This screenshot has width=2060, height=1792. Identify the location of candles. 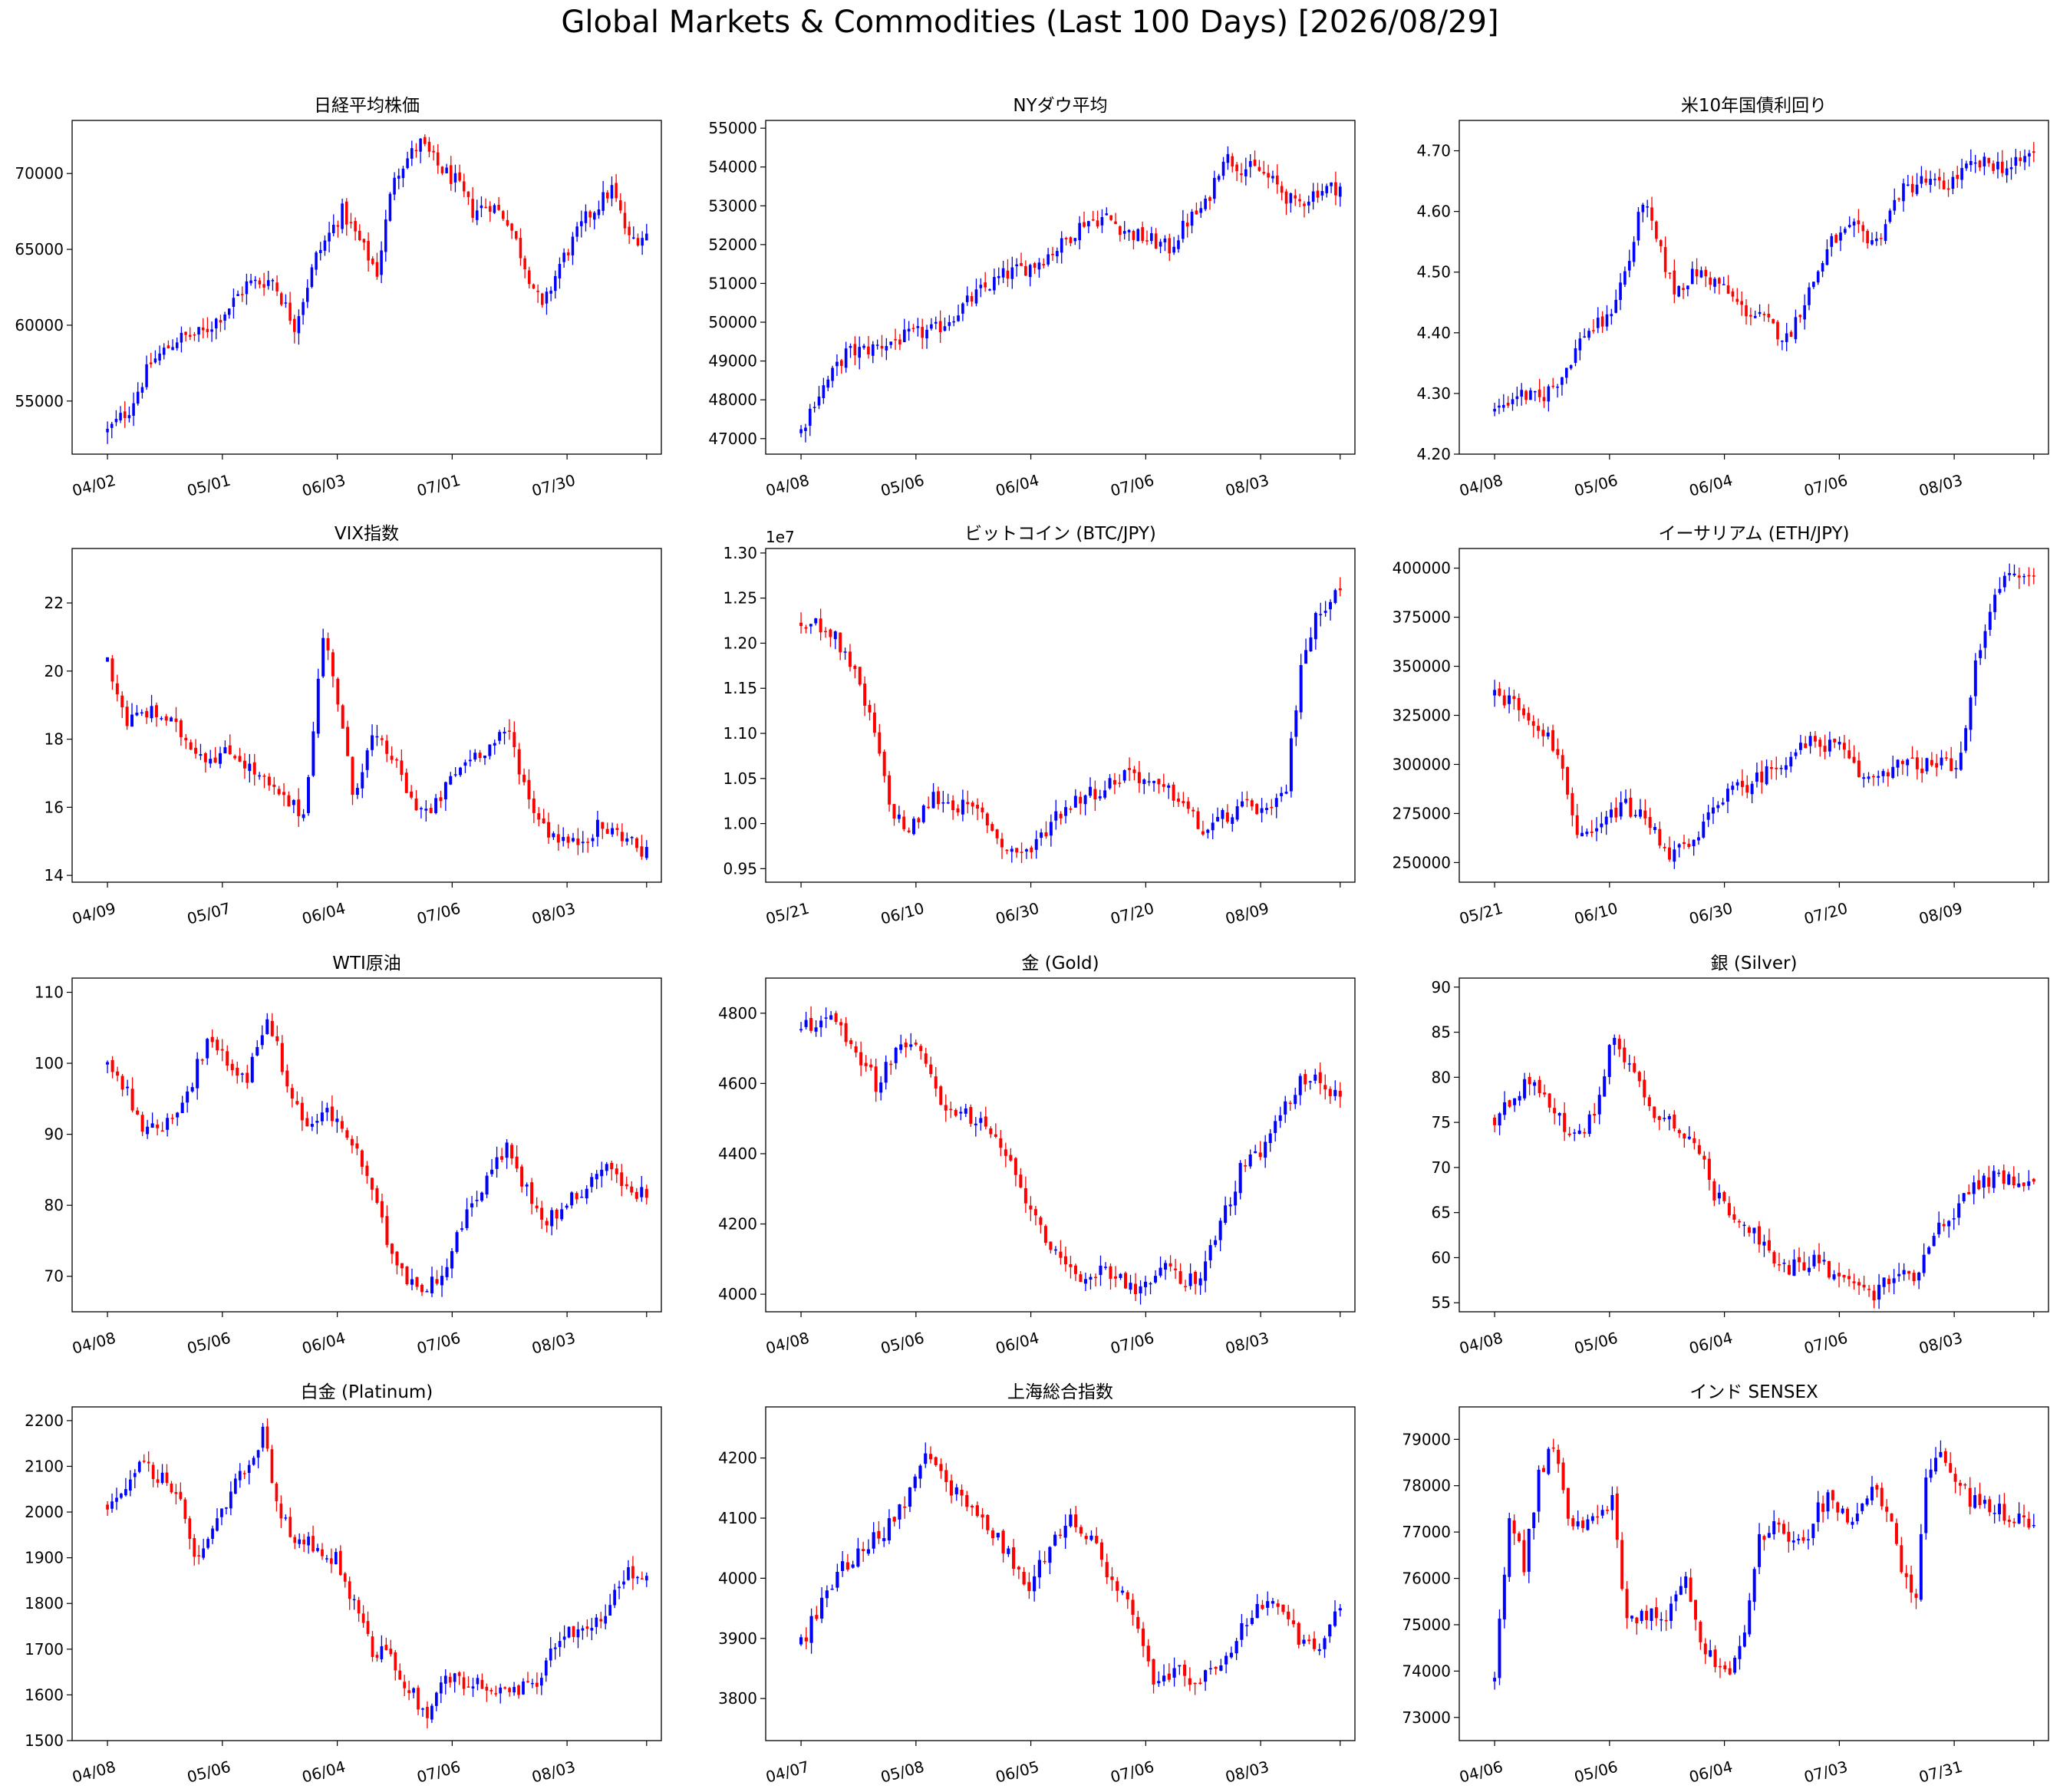
(1764, 279).